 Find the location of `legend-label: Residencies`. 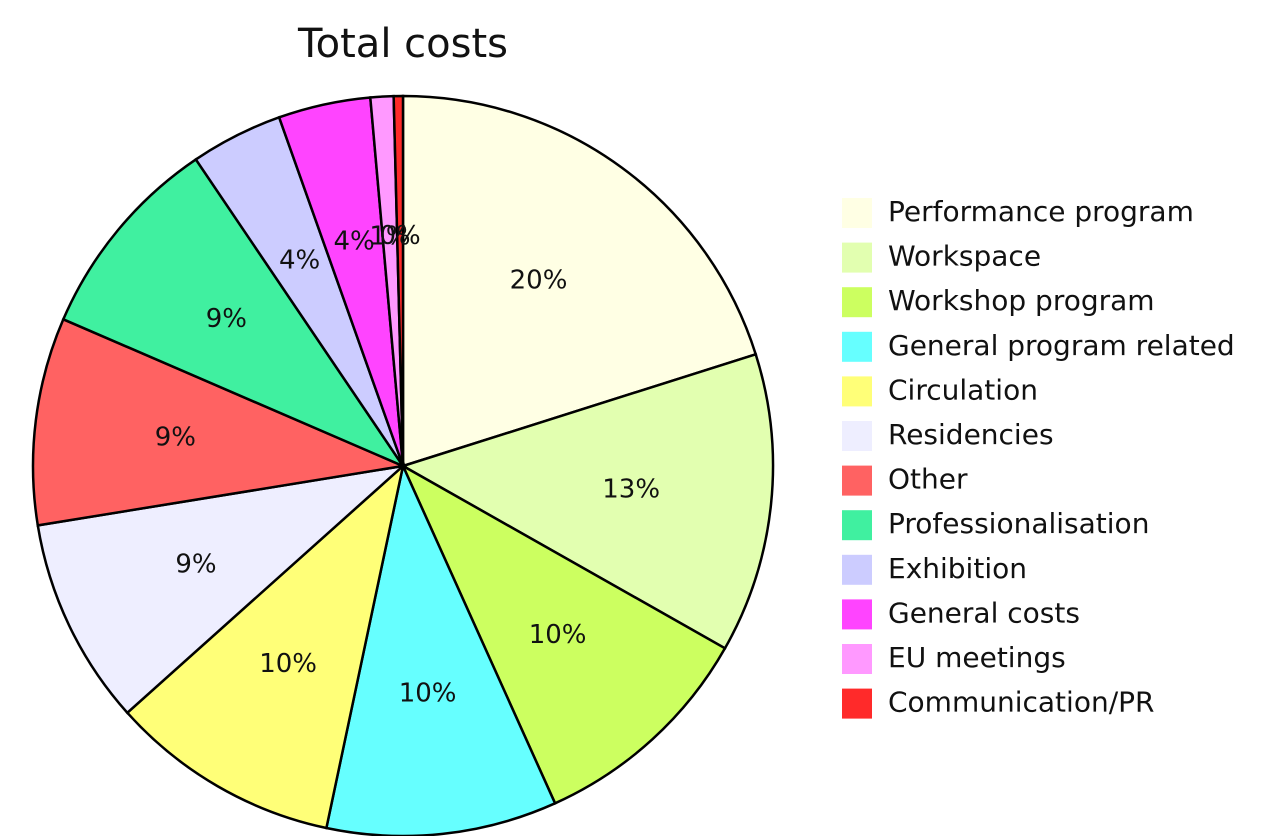

legend-label: Residencies is located at coordinates (971, 434).